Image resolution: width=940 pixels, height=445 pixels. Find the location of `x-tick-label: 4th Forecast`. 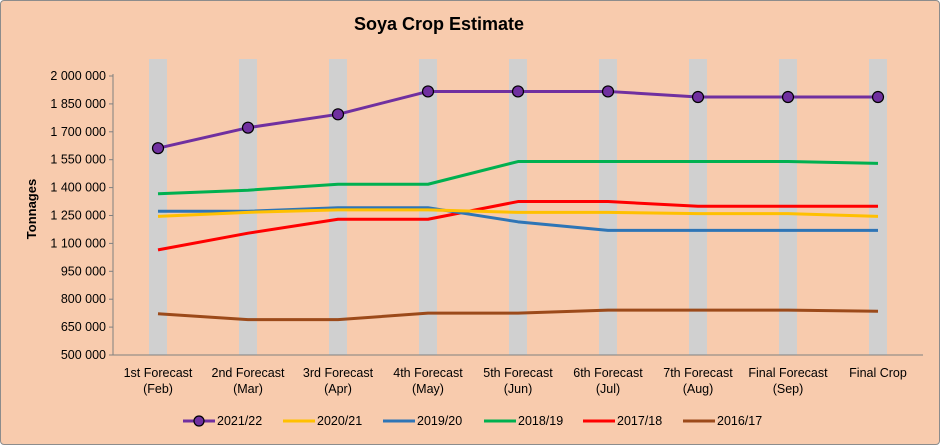

x-tick-label: 4th Forecast is located at coordinates (428, 373).